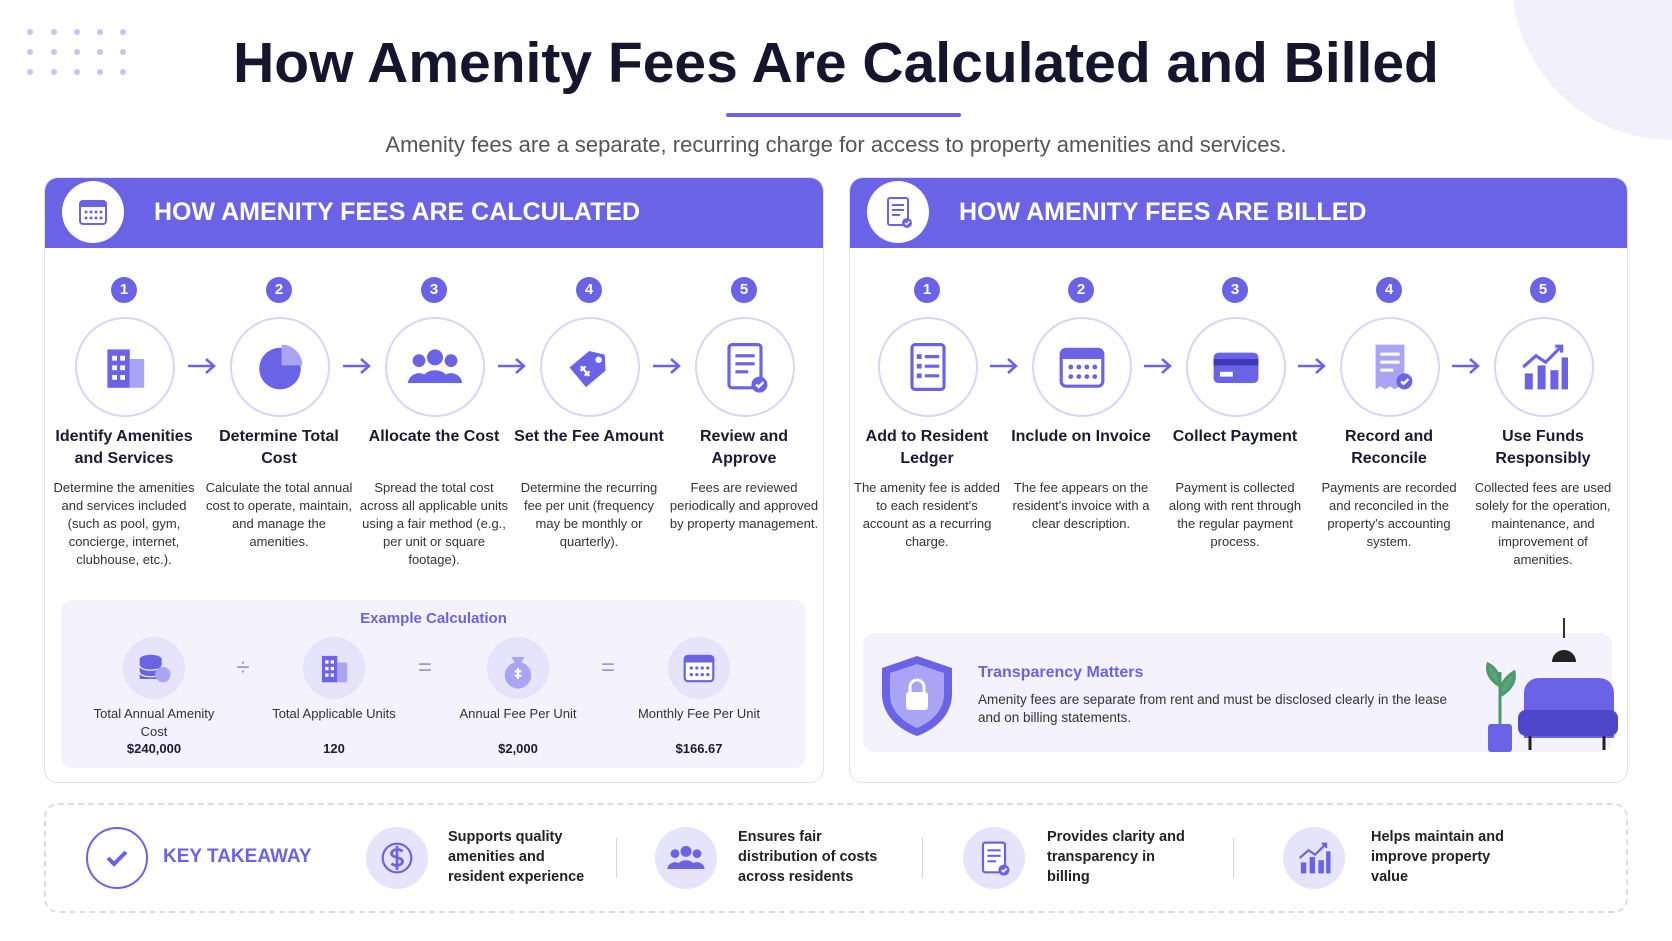 This screenshot has height=941, width=1672. Describe the element at coordinates (124, 290) in the screenshot. I see `step-number: 1` at that location.